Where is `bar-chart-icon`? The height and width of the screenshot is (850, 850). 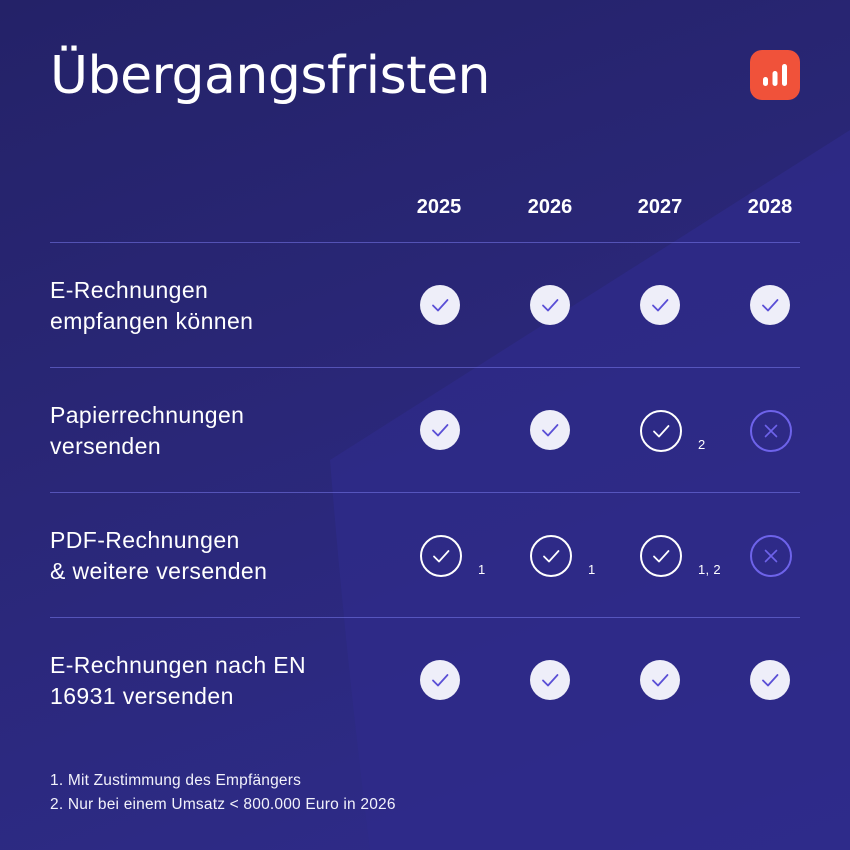 bar-chart-icon is located at coordinates (775, 75).